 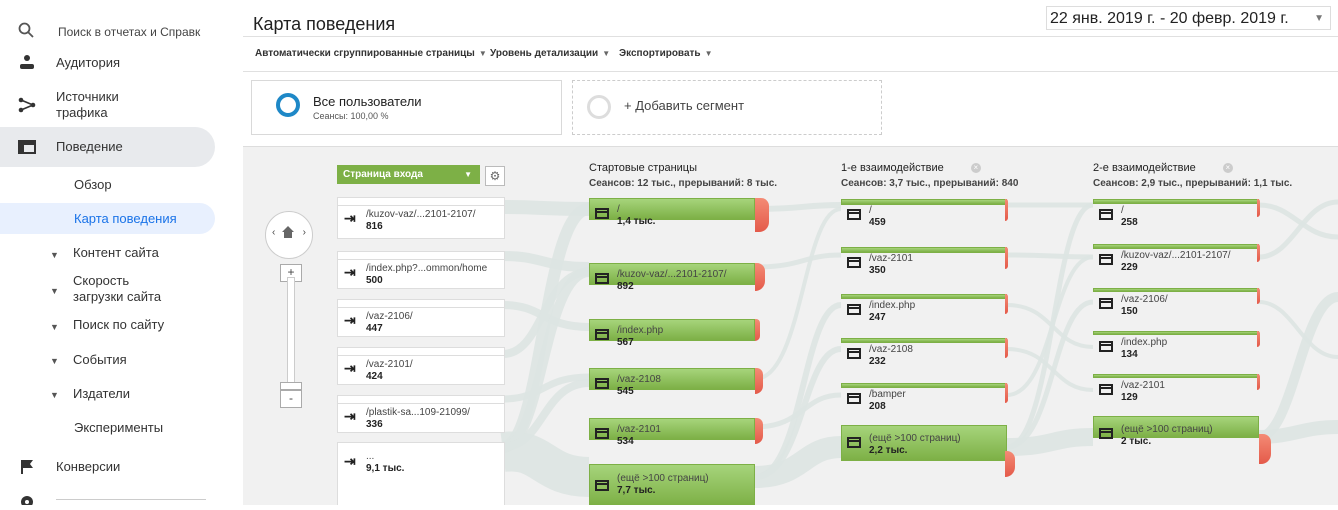 What do you see at coordinates (374, 328) in the screenshot?
I see `entry-value: 447` at bounding box center [374, 328].